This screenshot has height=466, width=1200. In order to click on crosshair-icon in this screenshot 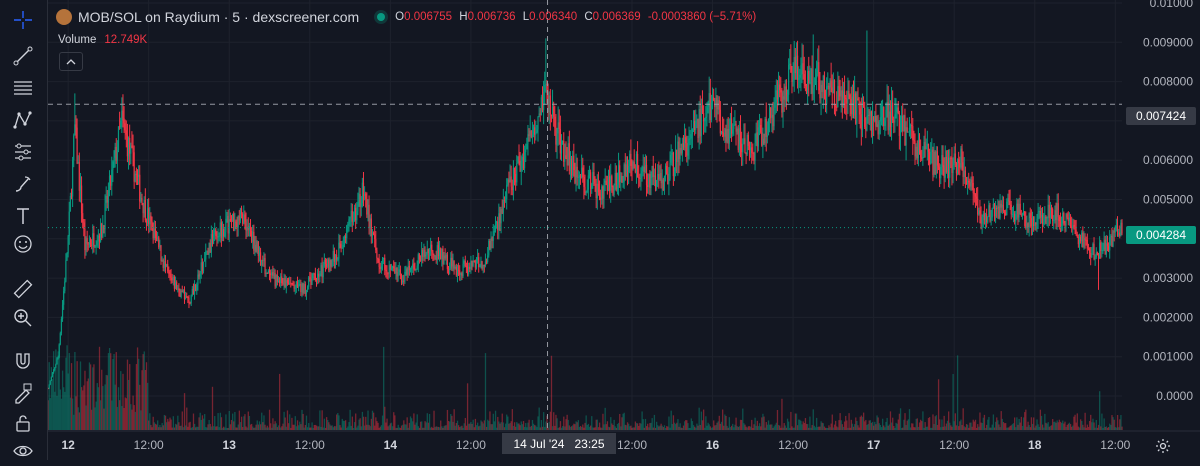, I will do `click(23, 20)`.